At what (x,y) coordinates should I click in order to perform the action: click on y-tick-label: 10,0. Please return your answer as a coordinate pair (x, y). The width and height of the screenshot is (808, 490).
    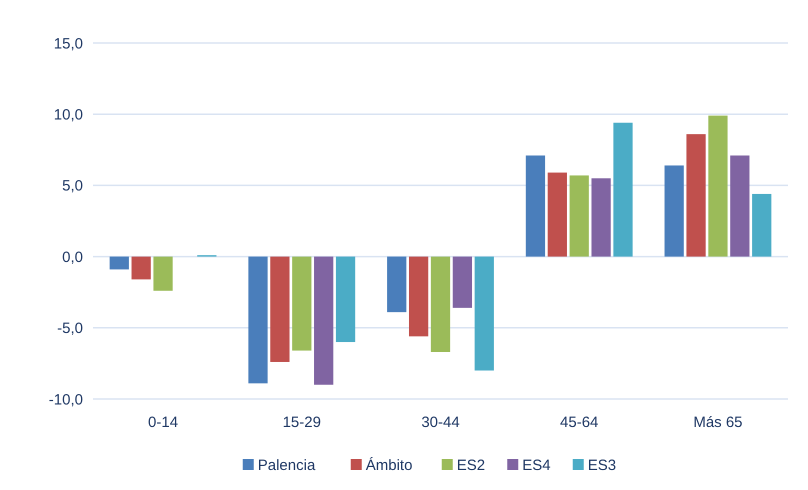
    Looking at the image, I should click on (68, 115).